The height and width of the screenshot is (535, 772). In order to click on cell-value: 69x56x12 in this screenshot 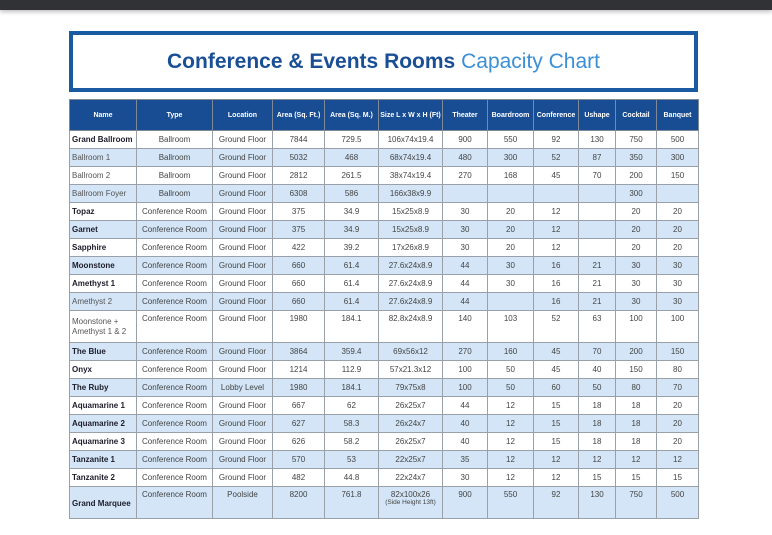, I will do `click(410, 351)`.